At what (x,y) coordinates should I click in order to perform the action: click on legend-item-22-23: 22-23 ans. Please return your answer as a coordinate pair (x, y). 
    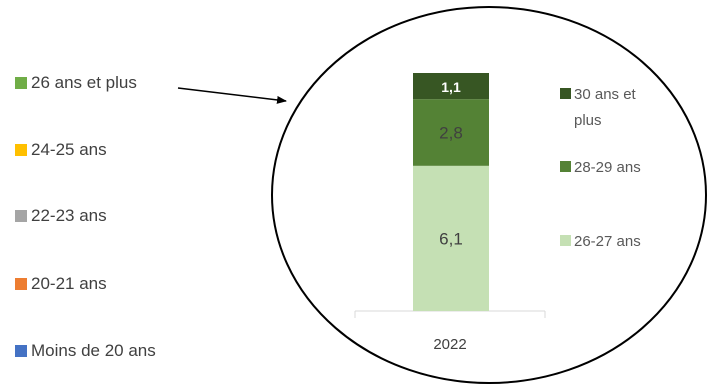
    Looking at the image, I should click on (61, 216).